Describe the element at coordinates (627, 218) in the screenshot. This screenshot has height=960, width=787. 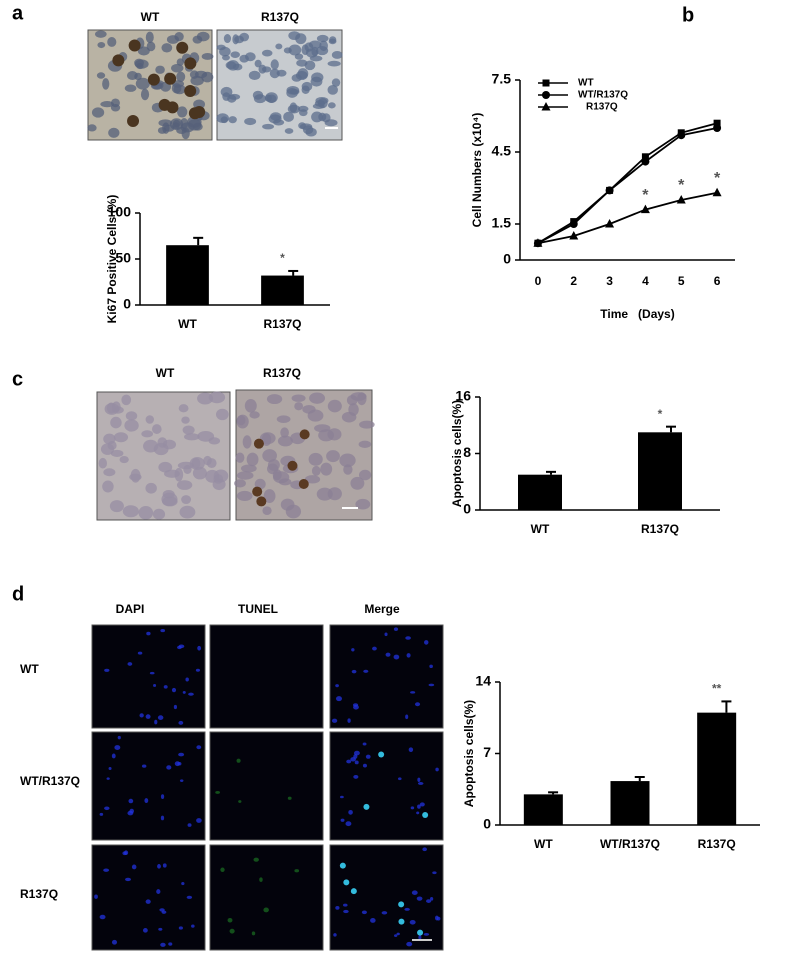
I see `series-line` at that location.